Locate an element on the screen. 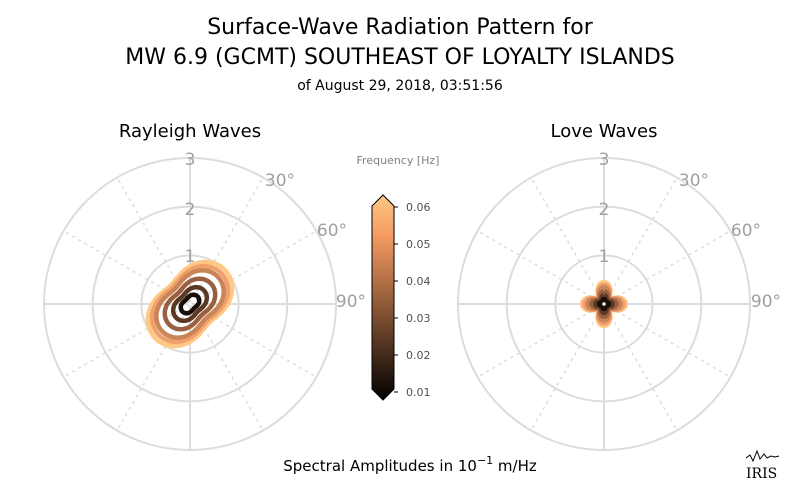 This screenshot has width=800, height=493. curve-freq-0.05 is located at coordinates (190, 304).